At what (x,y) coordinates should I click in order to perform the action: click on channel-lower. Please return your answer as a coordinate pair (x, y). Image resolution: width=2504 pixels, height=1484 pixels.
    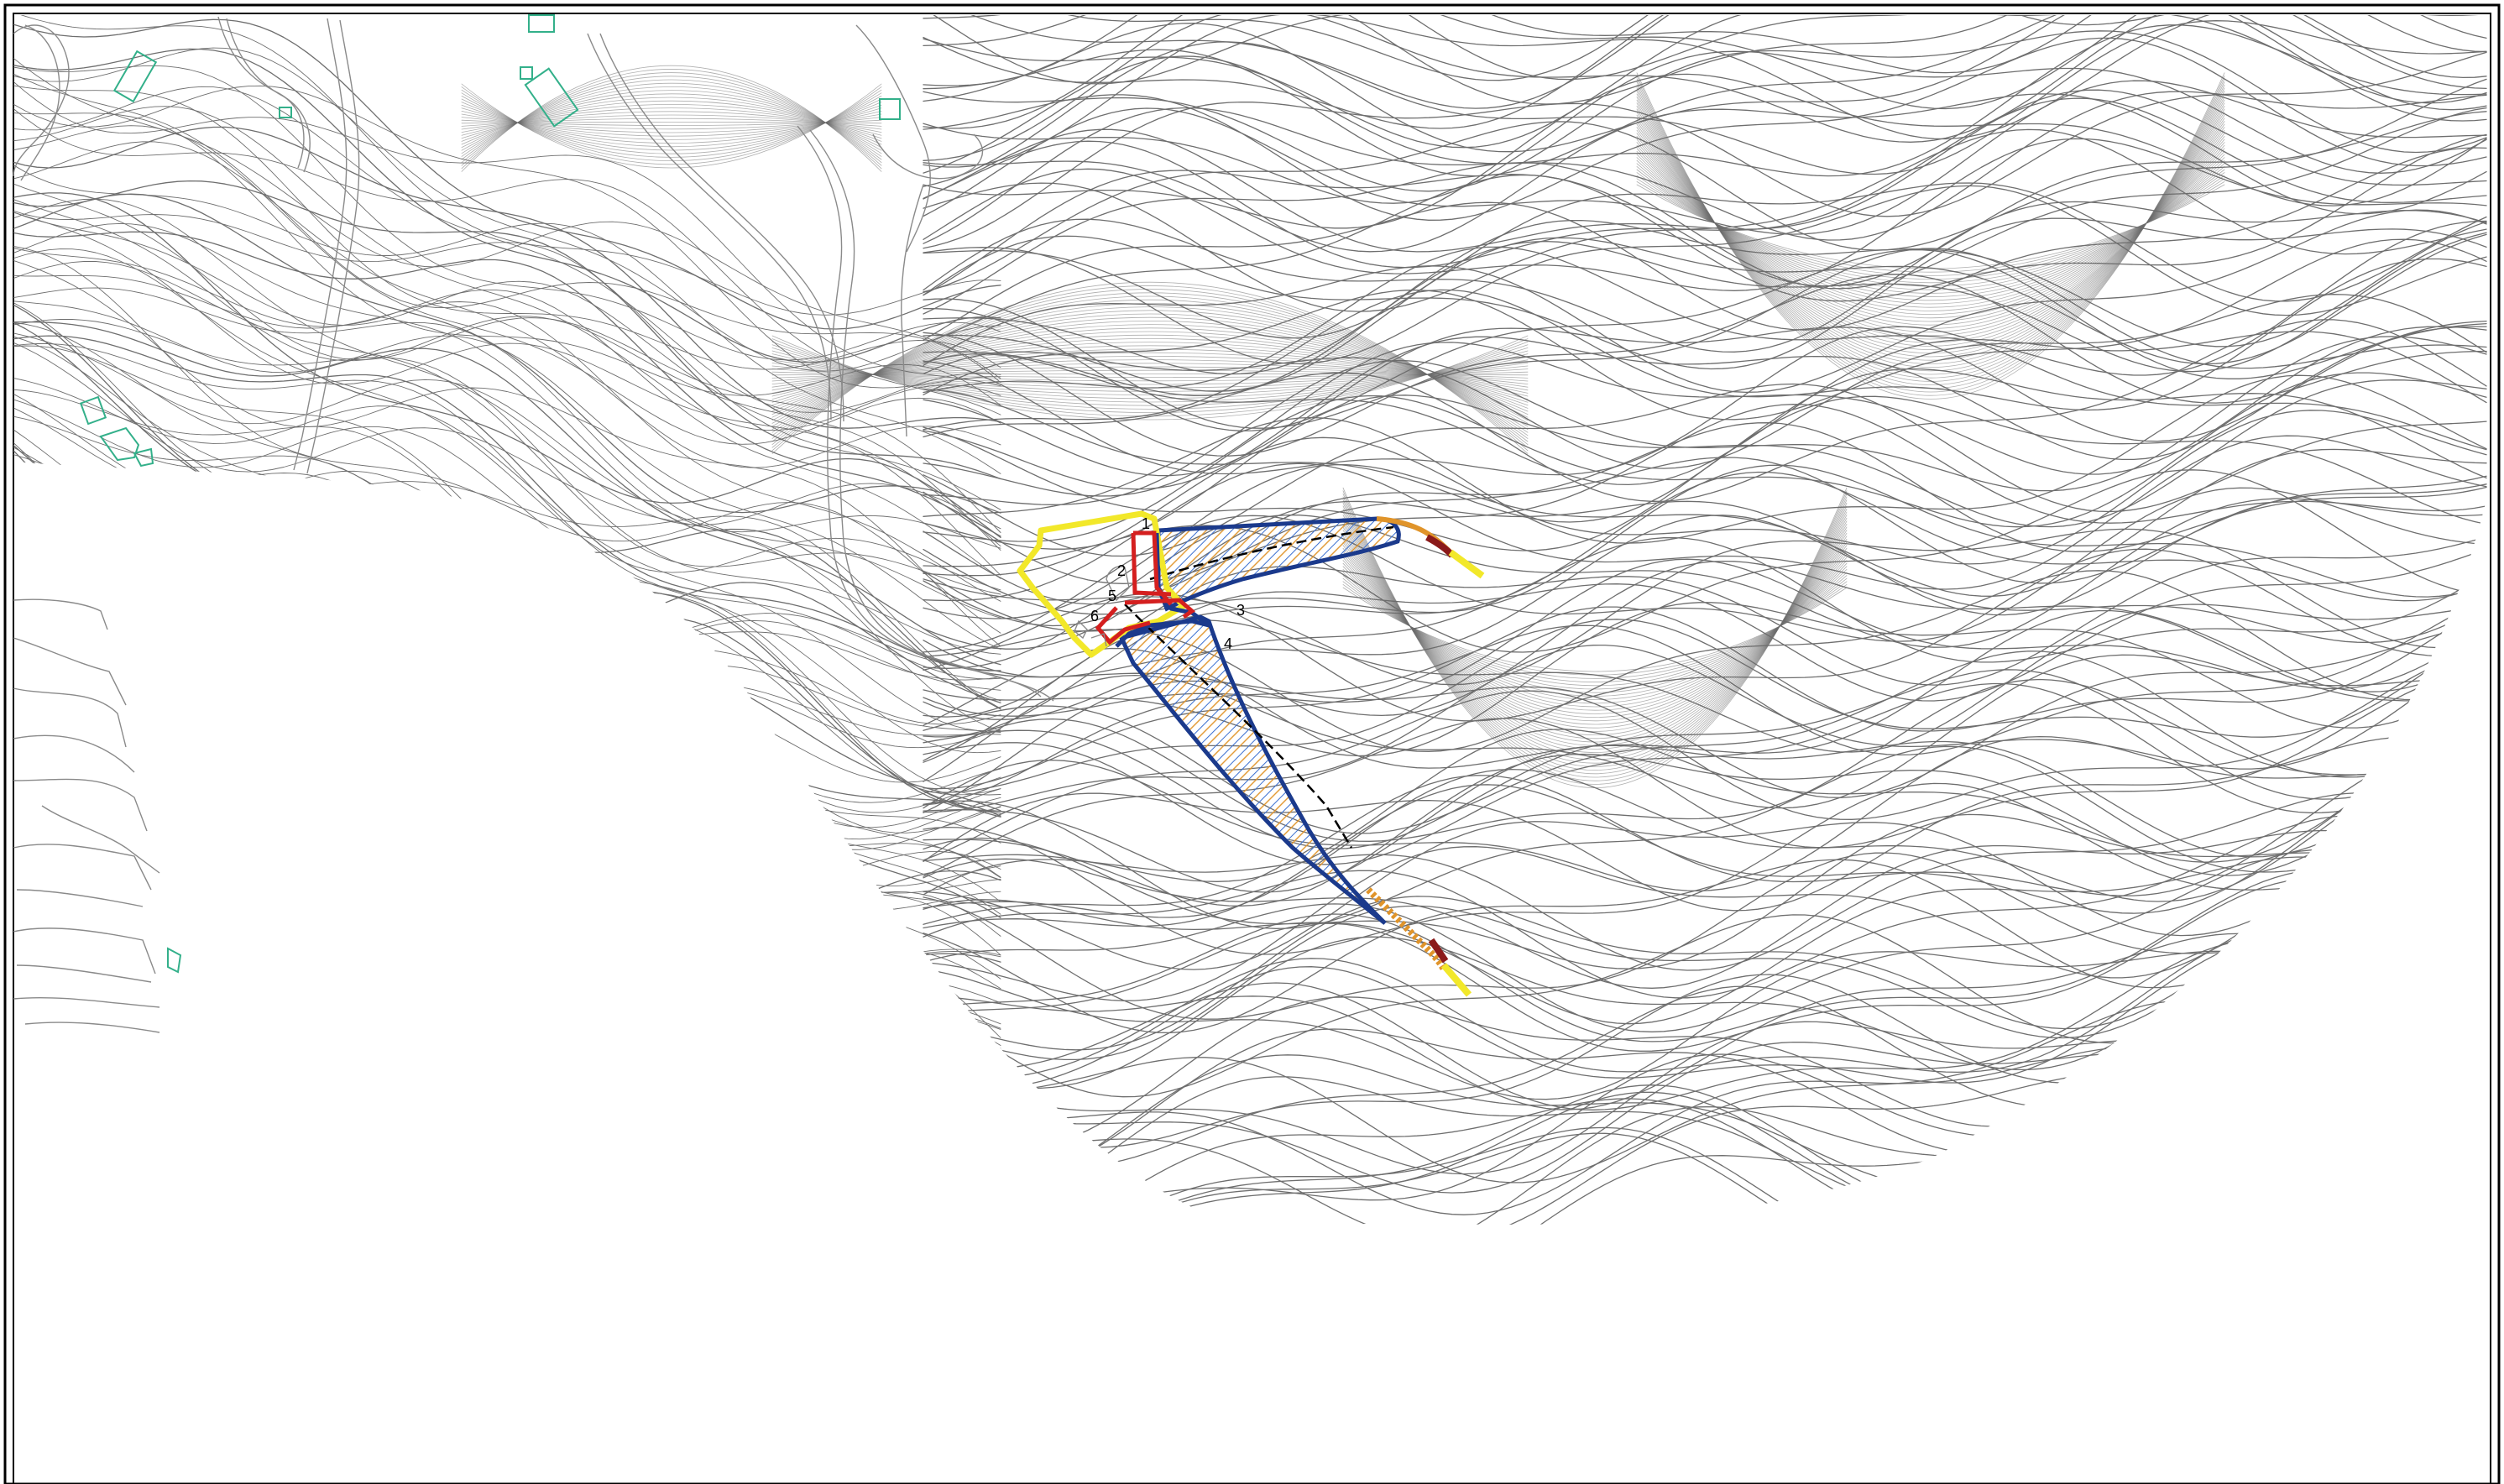
    Looking at the image, I should click on (1295, 800).